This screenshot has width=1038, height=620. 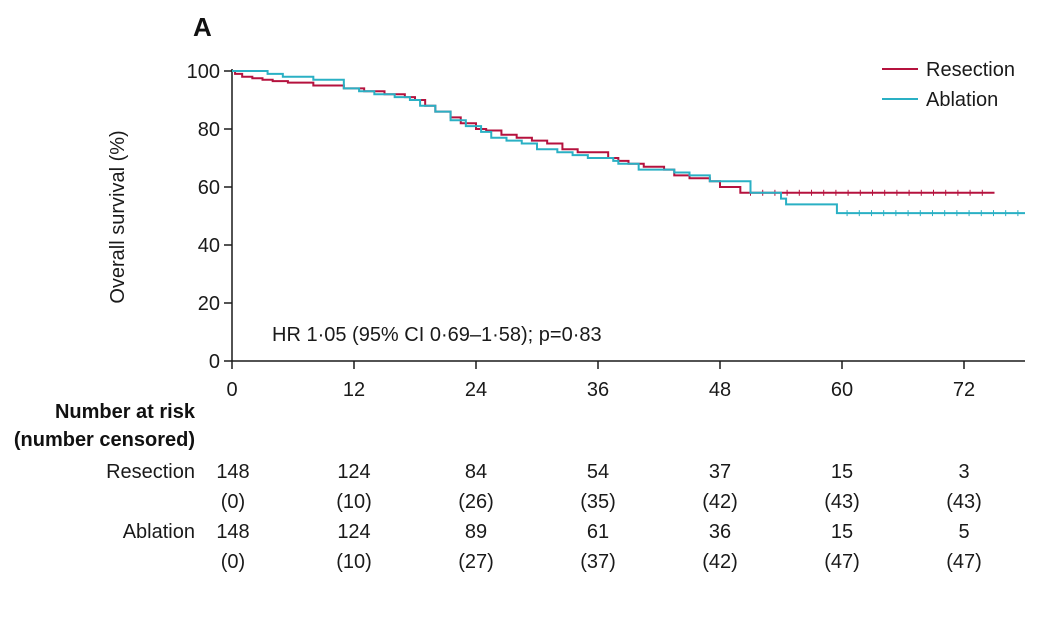 What do you see at coordinates (159, 532) in the screenshot?
I see `risk-row-label-ablation: Ablation` at bounding box center [159, 532].